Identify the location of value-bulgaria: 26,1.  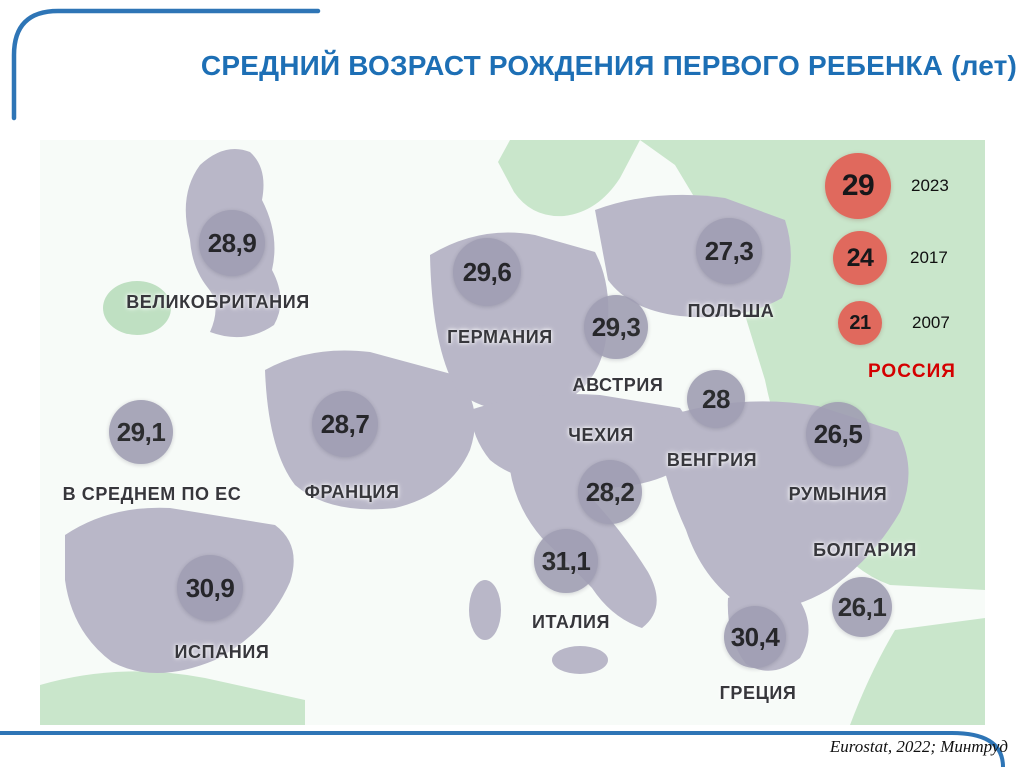
(862, 606).